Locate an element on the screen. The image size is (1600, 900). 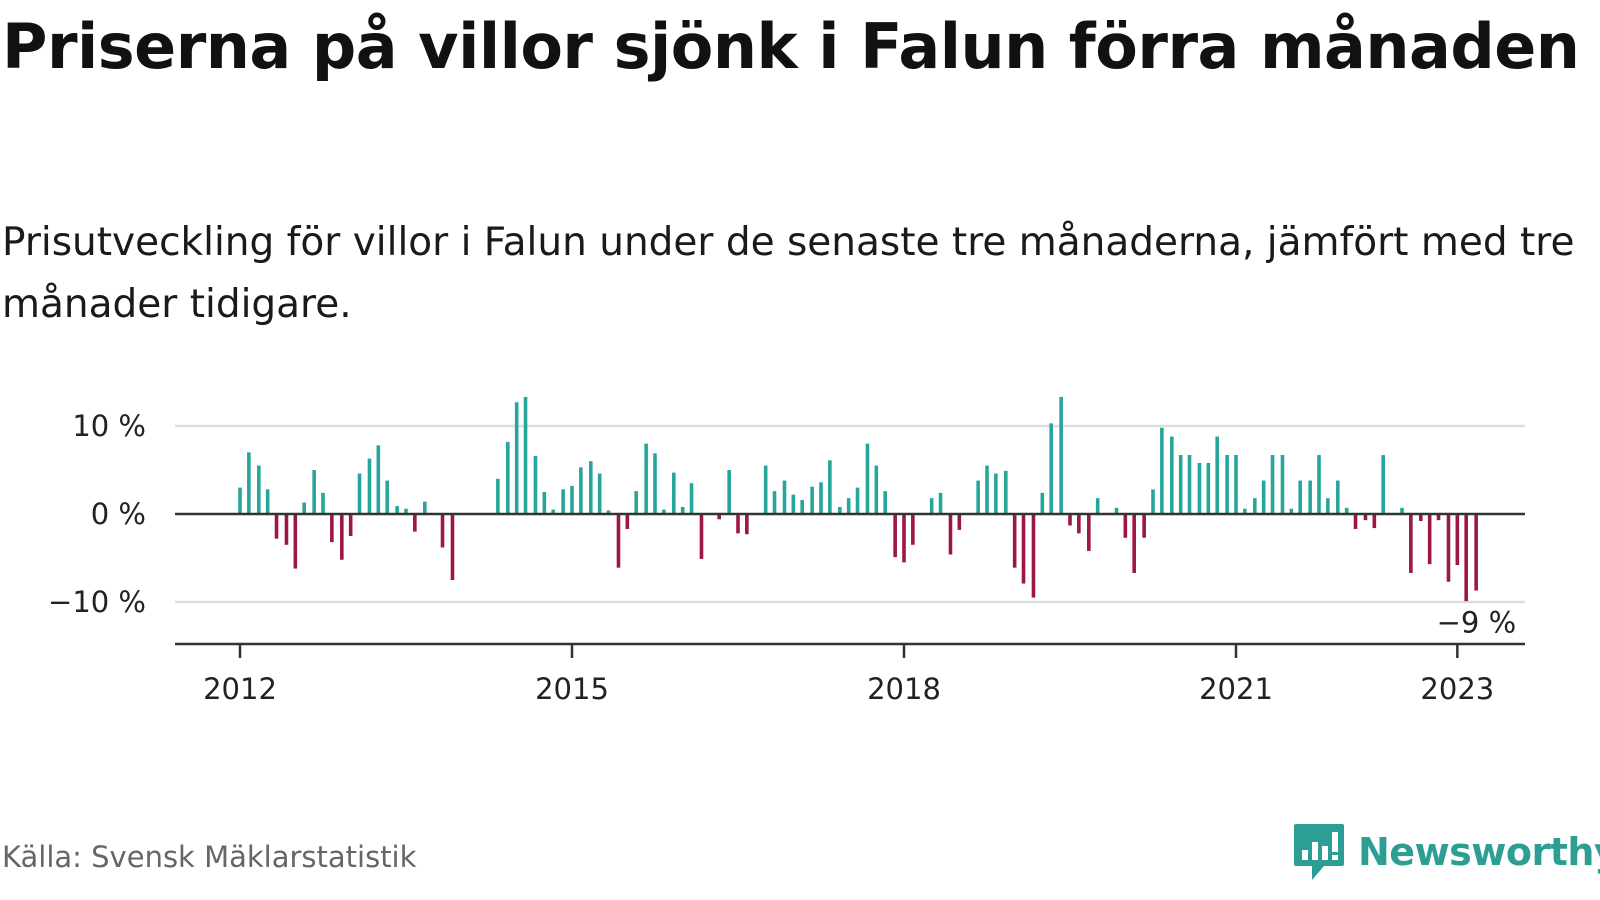
x-tick-label: 2012 is located at coordinates (240, 689).